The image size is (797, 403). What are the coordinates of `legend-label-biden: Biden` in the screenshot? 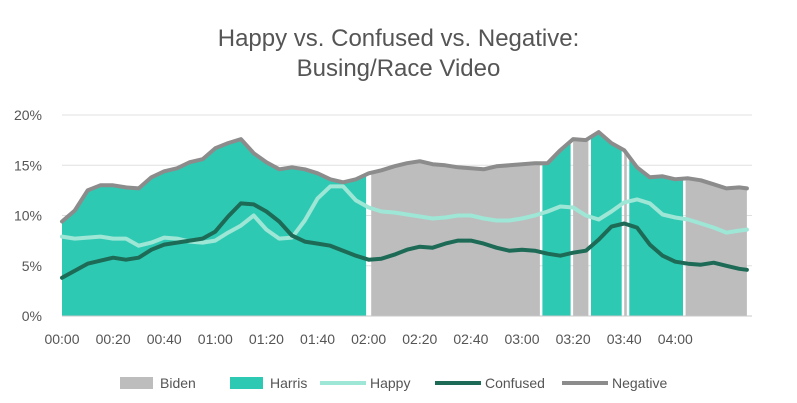 It's located at (178, 383).